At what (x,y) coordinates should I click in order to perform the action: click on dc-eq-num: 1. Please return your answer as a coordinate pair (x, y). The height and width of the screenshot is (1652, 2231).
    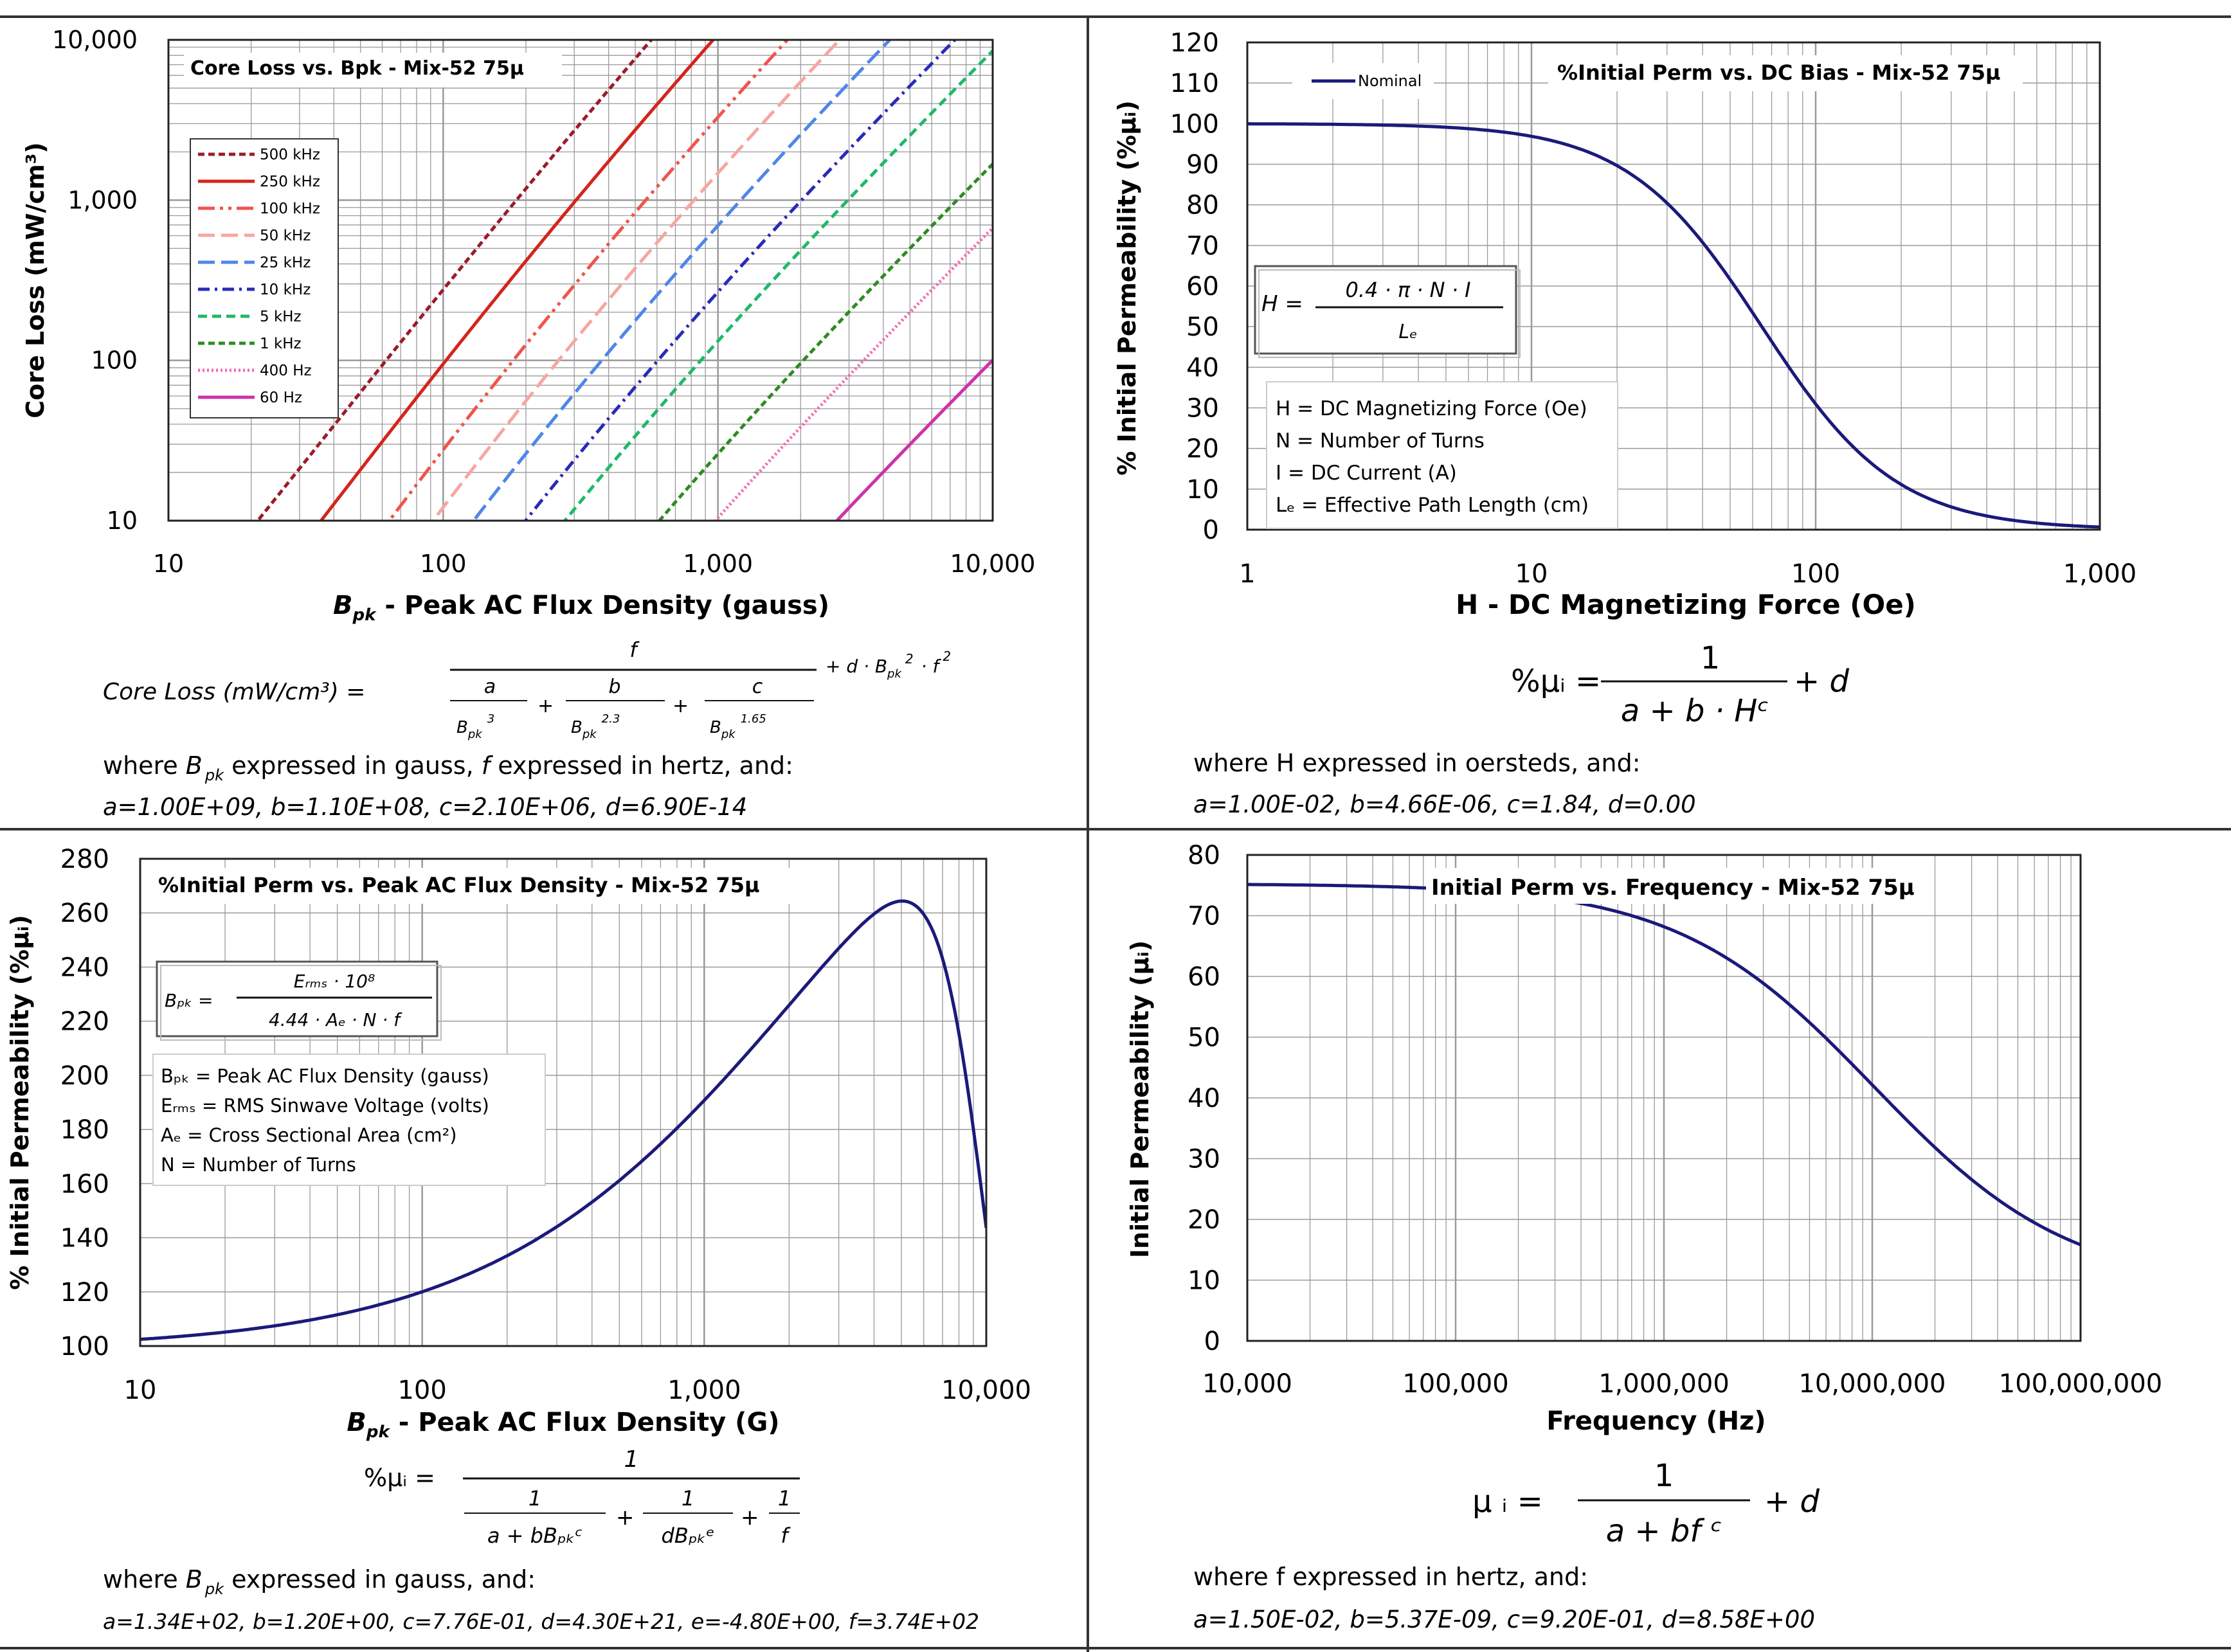
    Looking at the image, I should click on (1711, 658).